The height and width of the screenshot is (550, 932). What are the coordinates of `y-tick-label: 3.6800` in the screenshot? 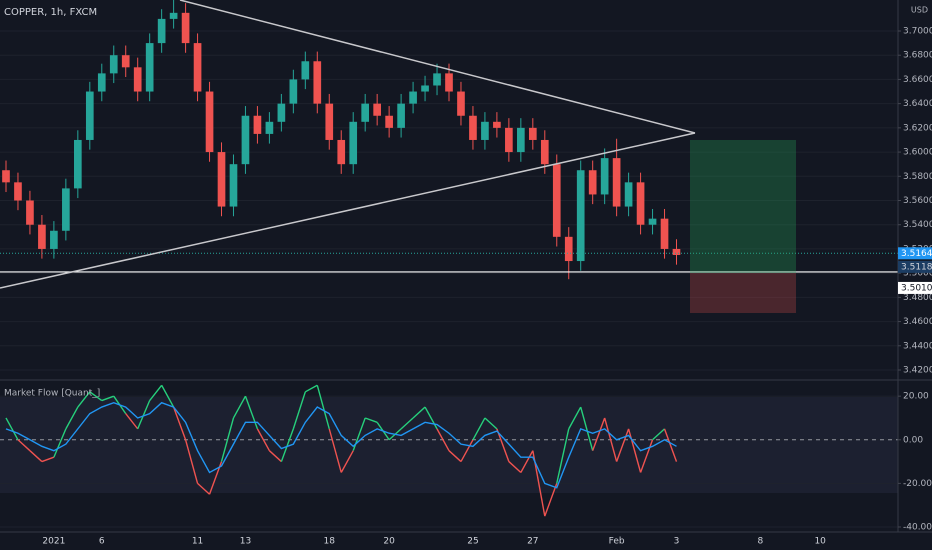 It's located at (917, 56).